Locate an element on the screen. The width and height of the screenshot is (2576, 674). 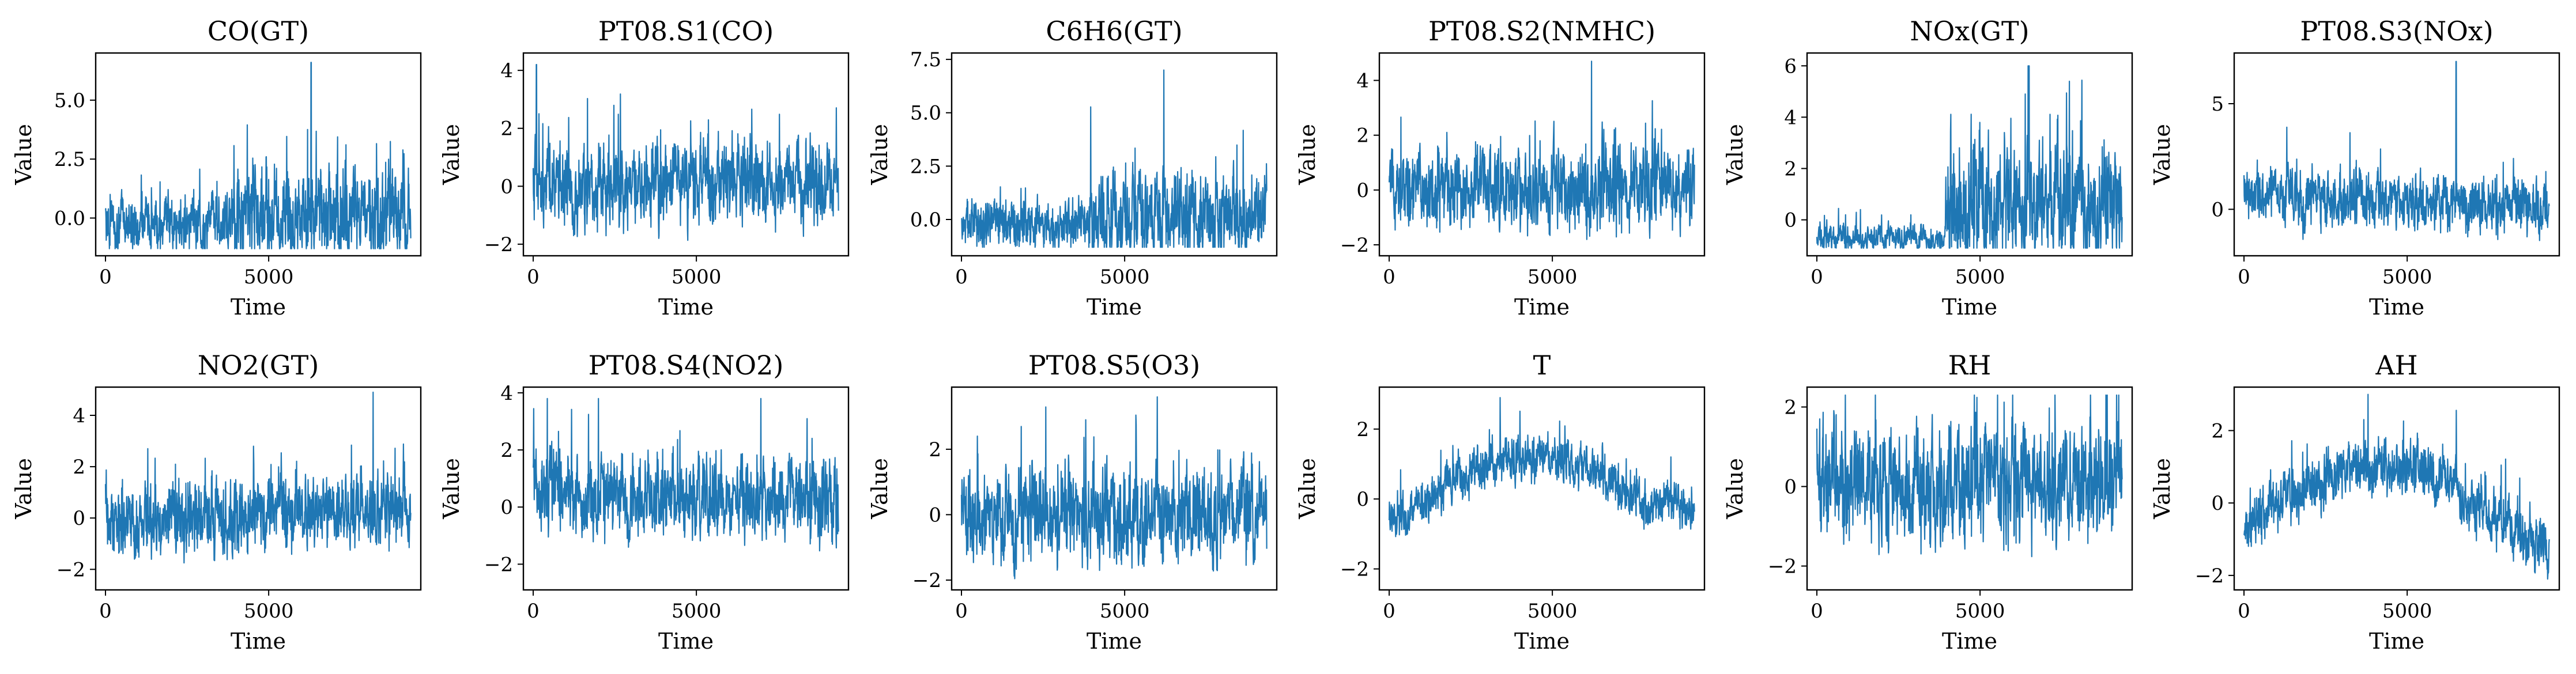
subplot-title: C6H6(GT) is located at coordinates (1114, 31).